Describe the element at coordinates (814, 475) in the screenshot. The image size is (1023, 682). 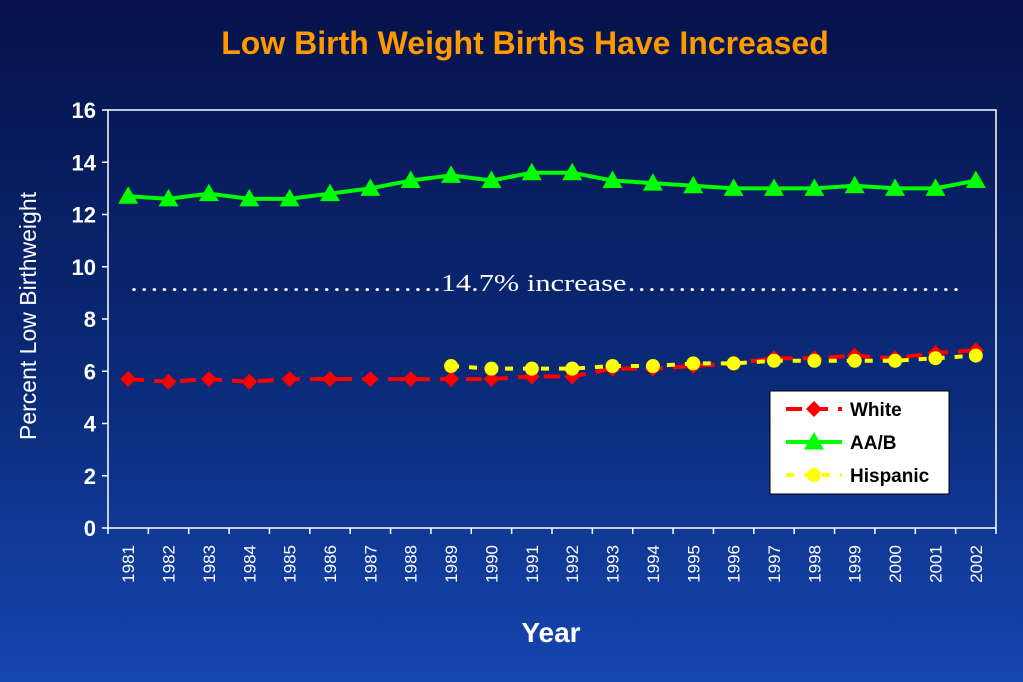
I see `legend-marker-hispanic` at that location.